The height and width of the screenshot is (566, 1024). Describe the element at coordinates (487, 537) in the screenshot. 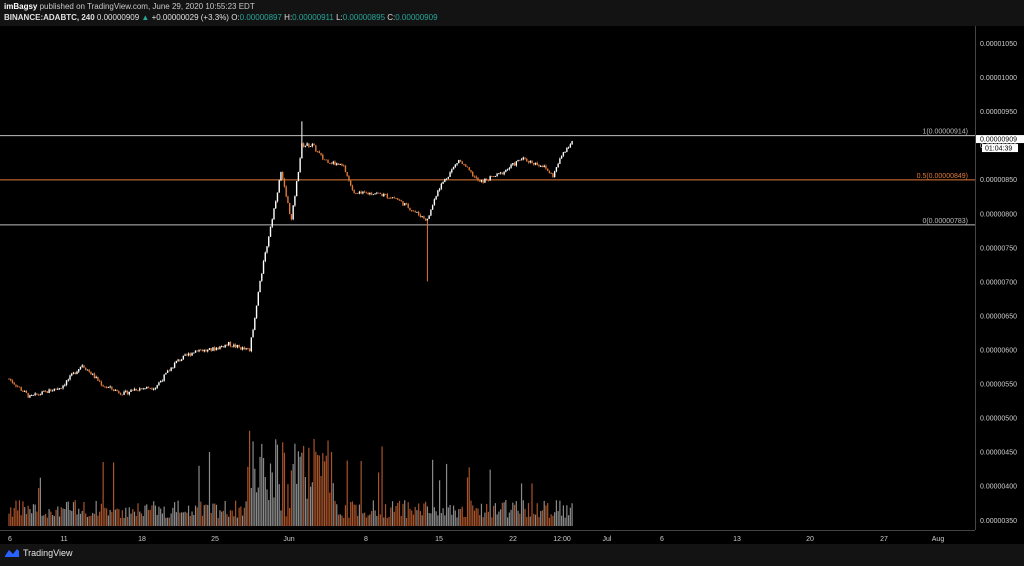

I see `time-axis: 6 11 18 25 Jun 8 15 22 12:00 Jul 6 13 20 27 Aug` at that location.